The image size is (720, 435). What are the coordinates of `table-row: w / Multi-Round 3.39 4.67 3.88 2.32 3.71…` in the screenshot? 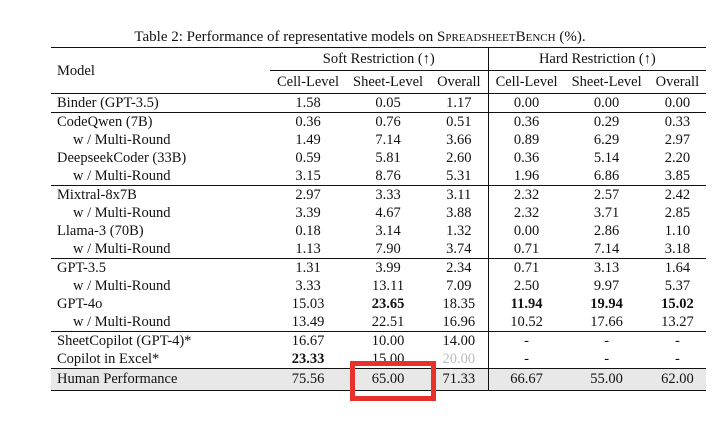 It's located at (378, 213).